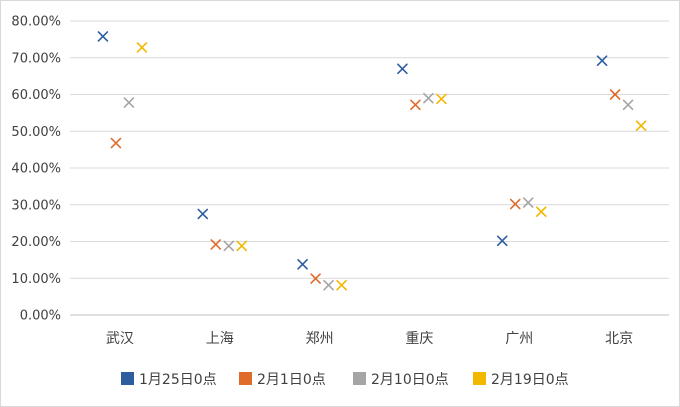  What do you see at coordinates (120, 339) in the screenshot?
I see `x-category-label: 武汉` at bounding box center [120, 339].